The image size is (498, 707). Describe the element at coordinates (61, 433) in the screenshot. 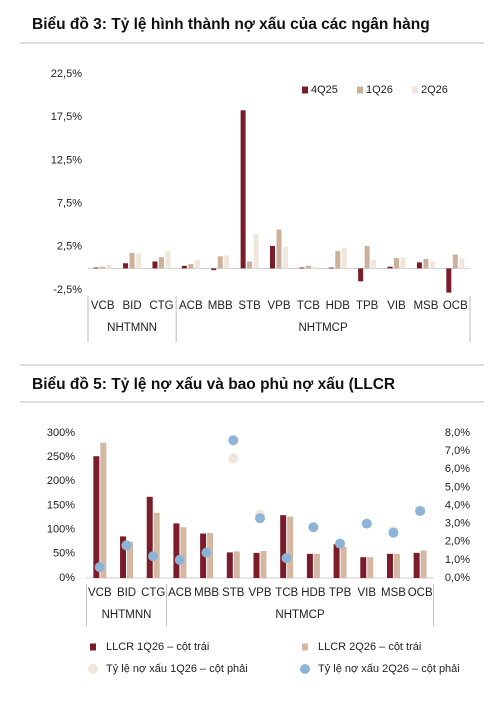

I see `y-tick-label: 300%` at that location.